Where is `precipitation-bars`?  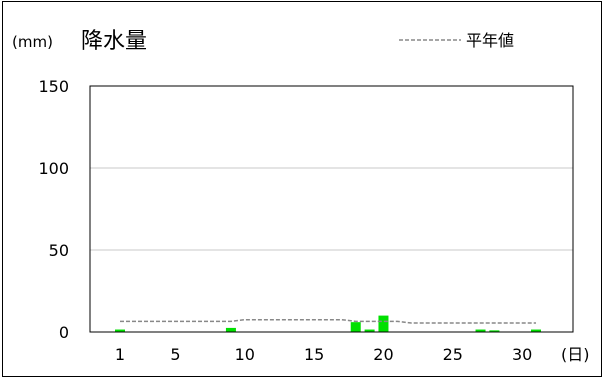 precipitation-bars is located at coordinates (328, 323).